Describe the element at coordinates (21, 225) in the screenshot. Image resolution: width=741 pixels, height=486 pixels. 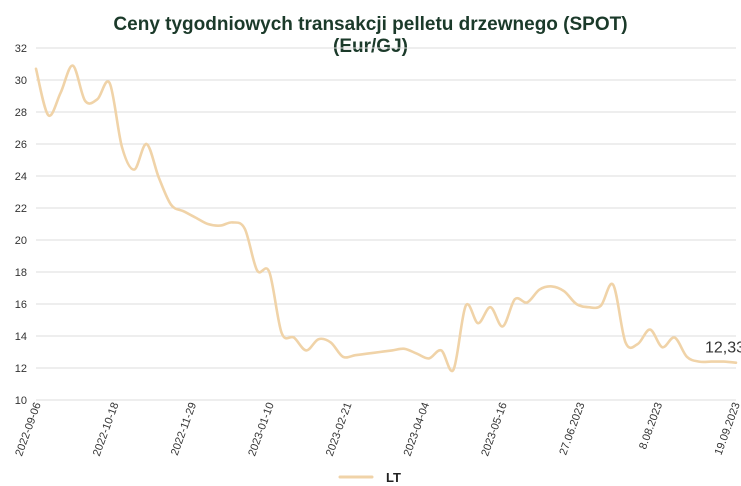
I see `y-axis: 10 12 14 16 18 20 22 24 26 28 30 32` at that location.